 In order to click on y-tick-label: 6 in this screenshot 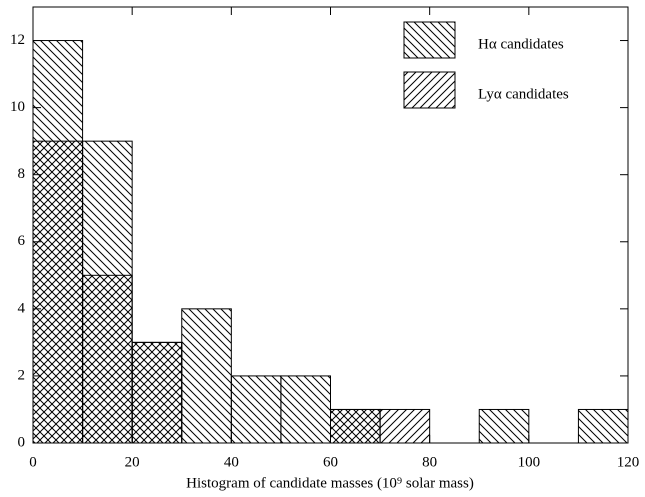, I will do `click(22, 241)`.